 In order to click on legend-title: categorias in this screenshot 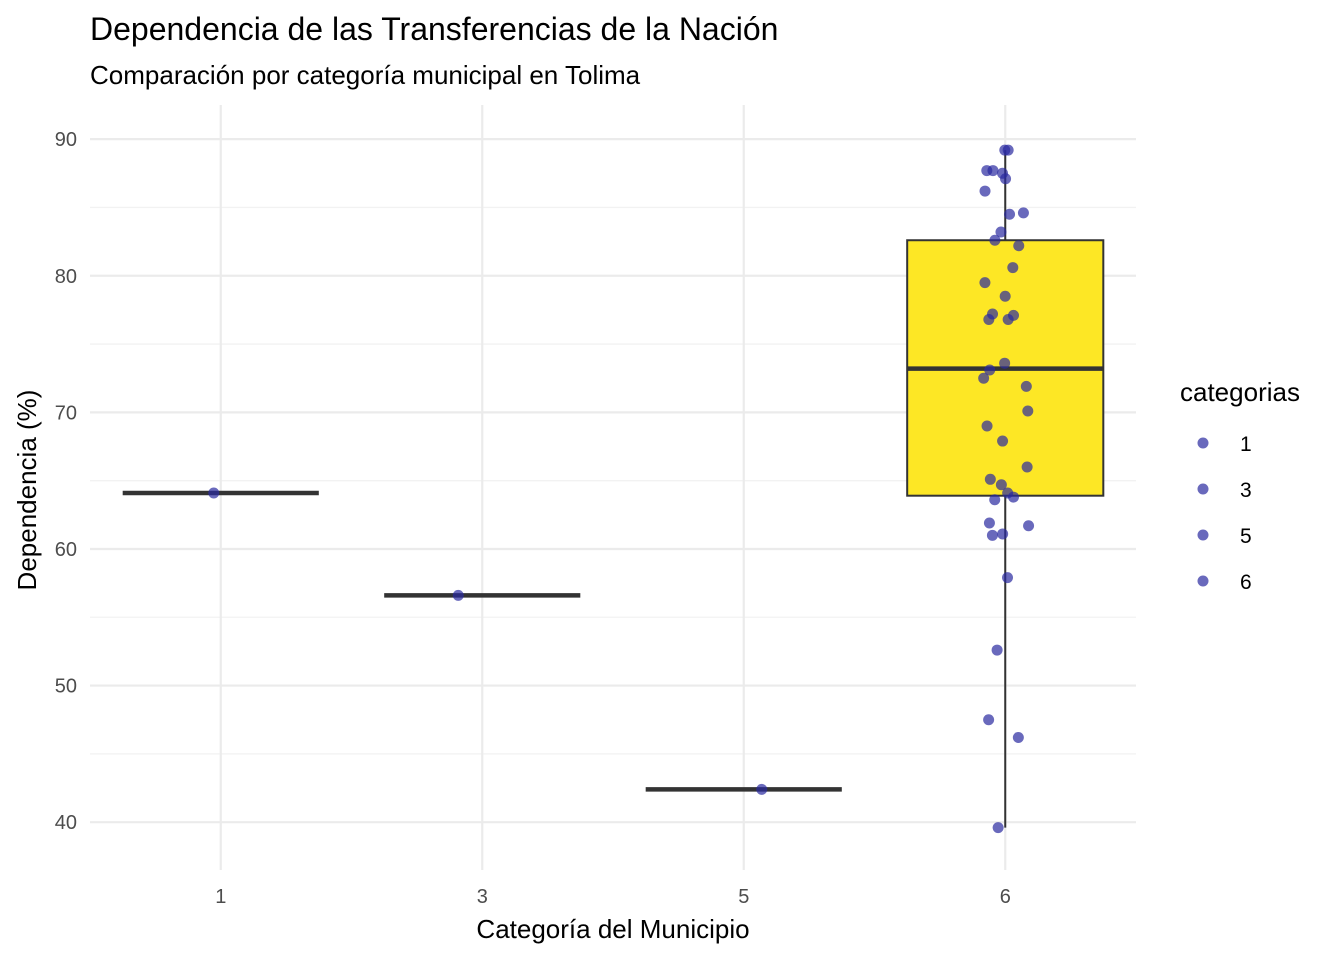, I will do `click(1240, 392)`.